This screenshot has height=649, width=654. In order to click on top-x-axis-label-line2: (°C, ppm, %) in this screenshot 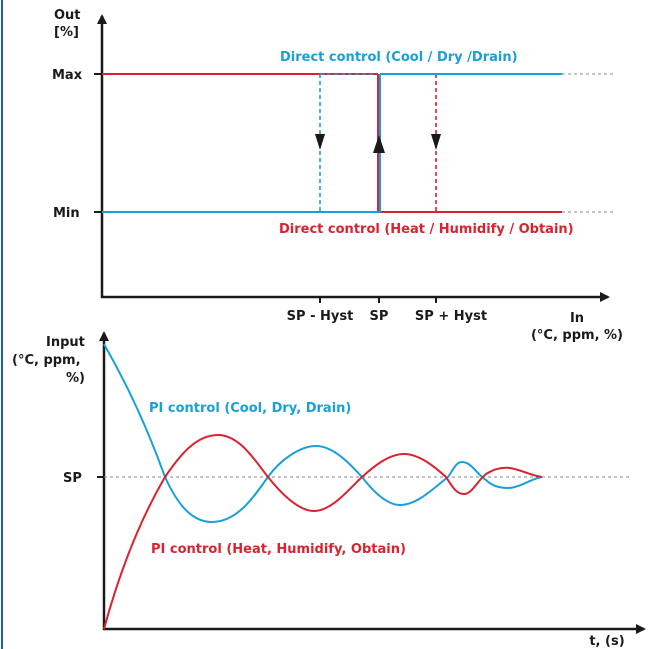, I will do `click(577, 335)`.